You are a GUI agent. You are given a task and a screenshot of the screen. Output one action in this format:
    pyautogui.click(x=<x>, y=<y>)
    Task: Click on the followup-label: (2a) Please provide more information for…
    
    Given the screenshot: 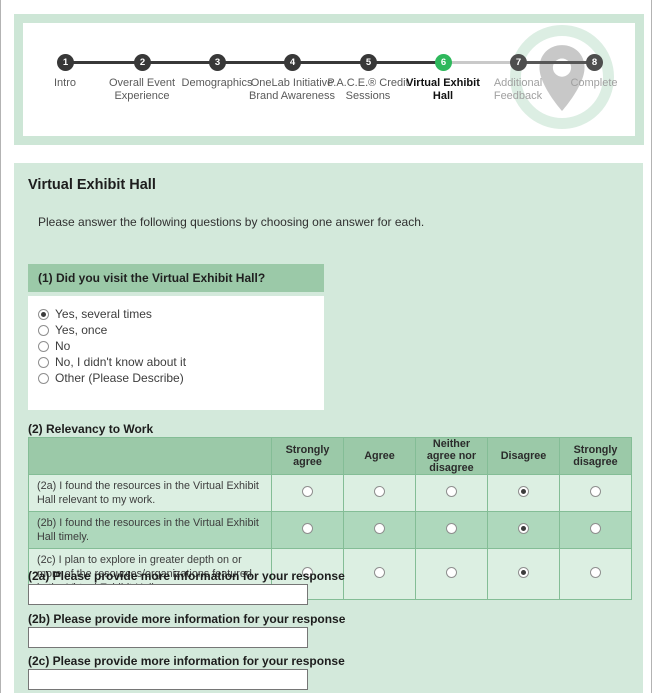 What is the action you would take?
    pyautogui.click(x=186, y=576)
    